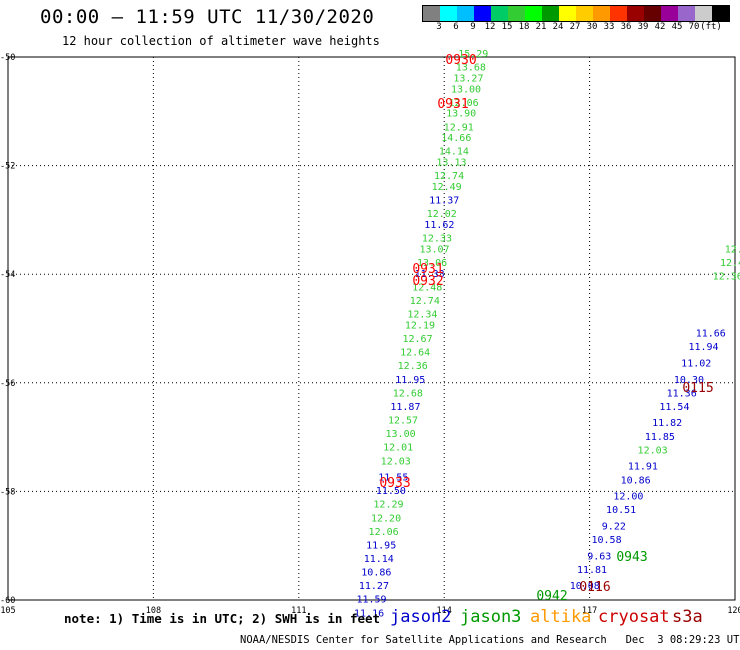 This screenshot has height=650, width=740. I want to click on longitude-label: 108, so click(153, 611).